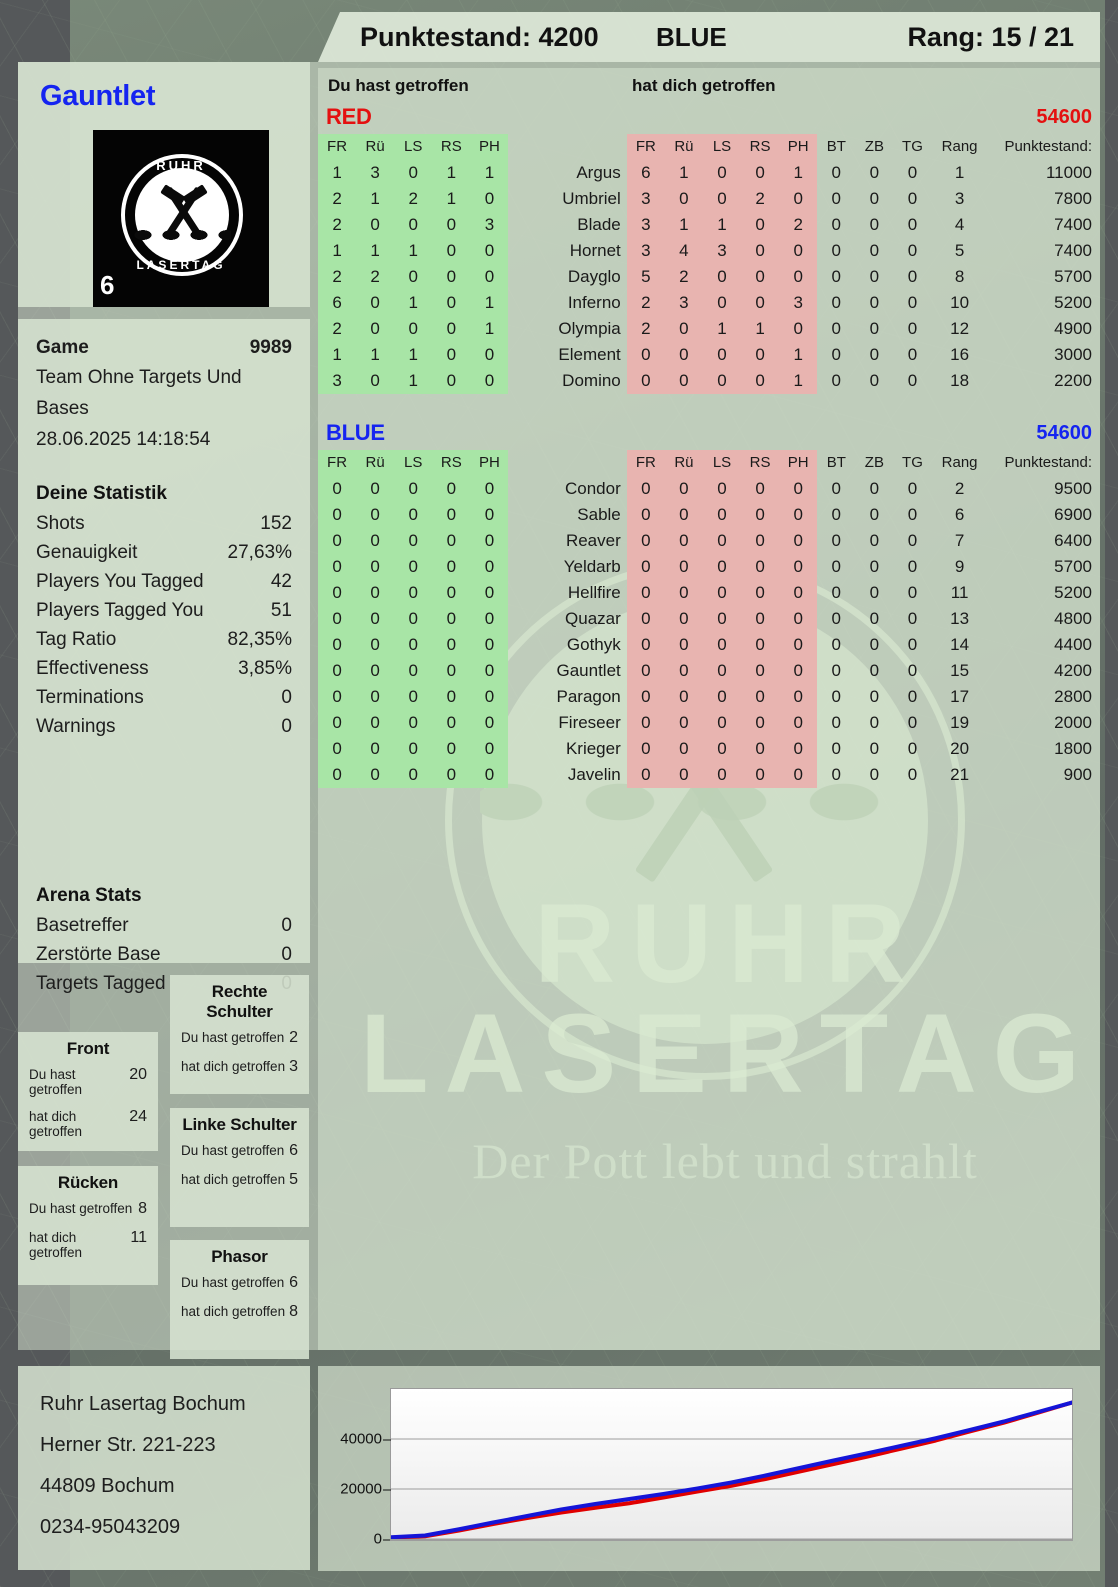  What do you see at coordinates (709, 329) in the screenshot?
I see `table-row: 2 0 0 0 1 Olympia 2 0 1 1 0 0 0 0 12 4900` at bounding box center [709, 329].